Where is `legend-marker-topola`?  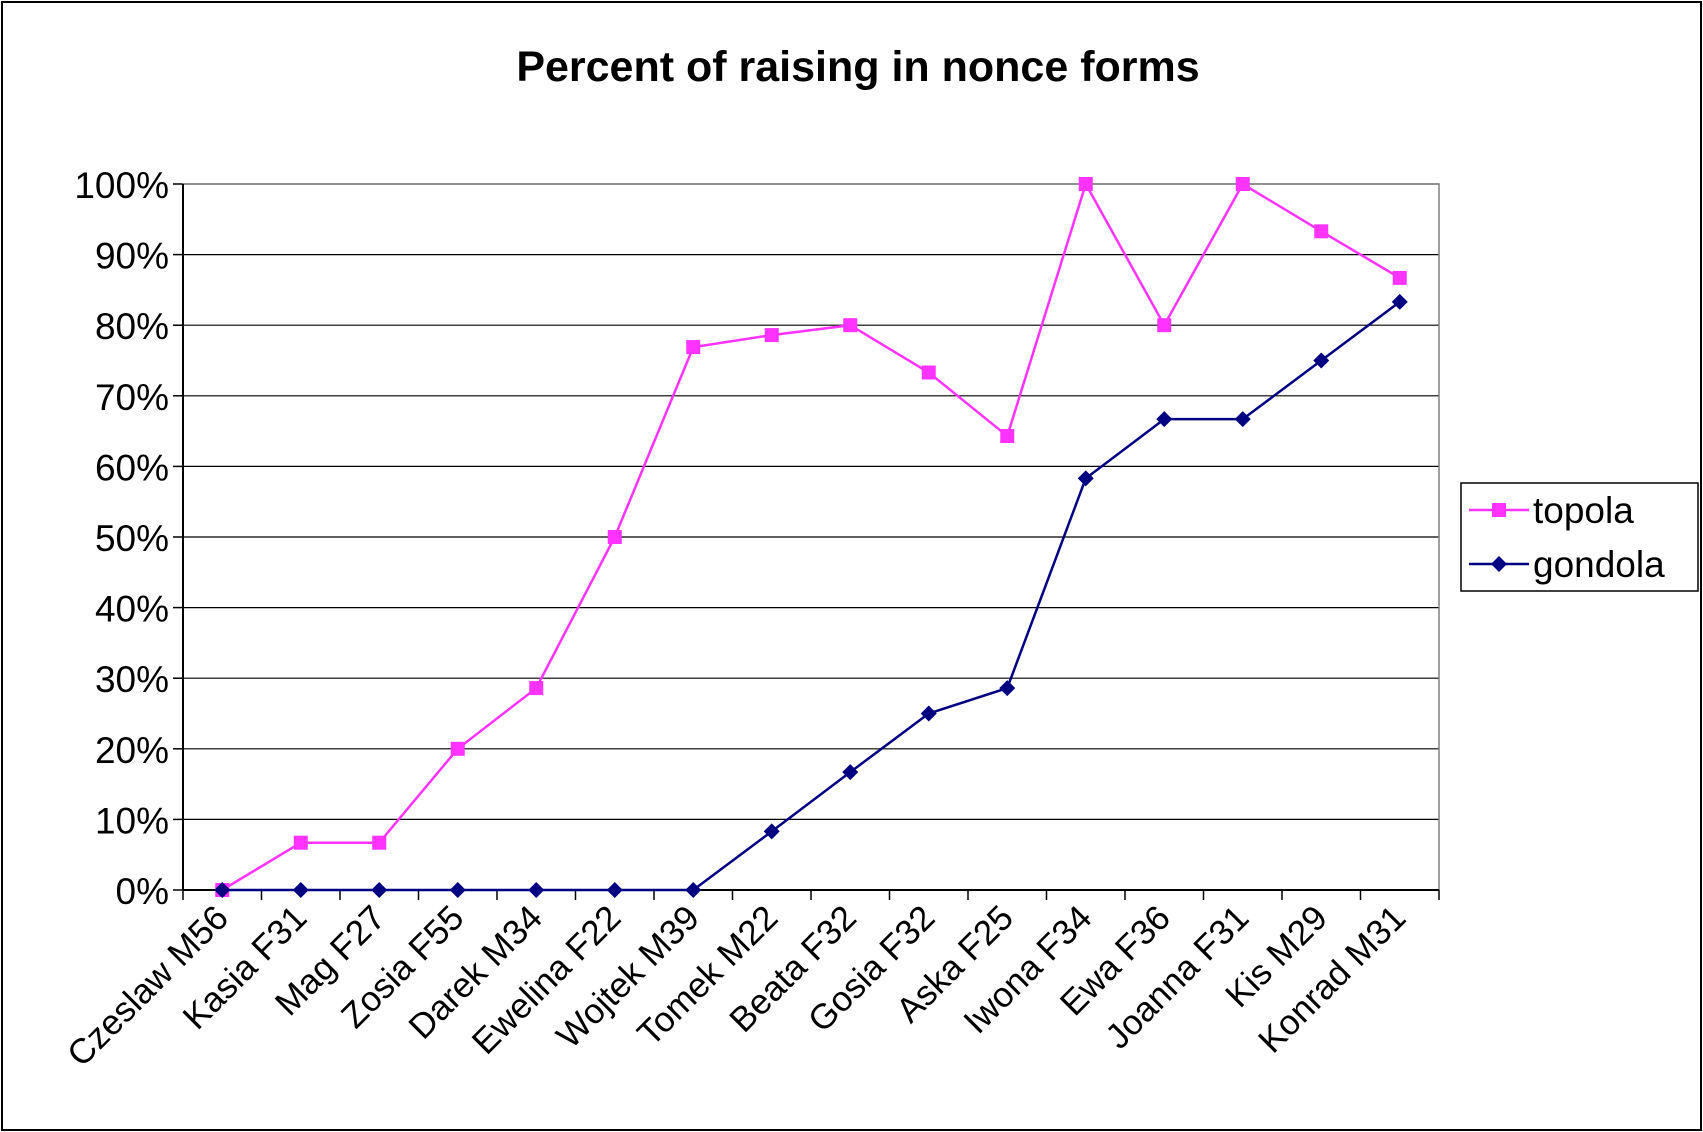
legend-marker-topola is located at coordinates (1499, 510).